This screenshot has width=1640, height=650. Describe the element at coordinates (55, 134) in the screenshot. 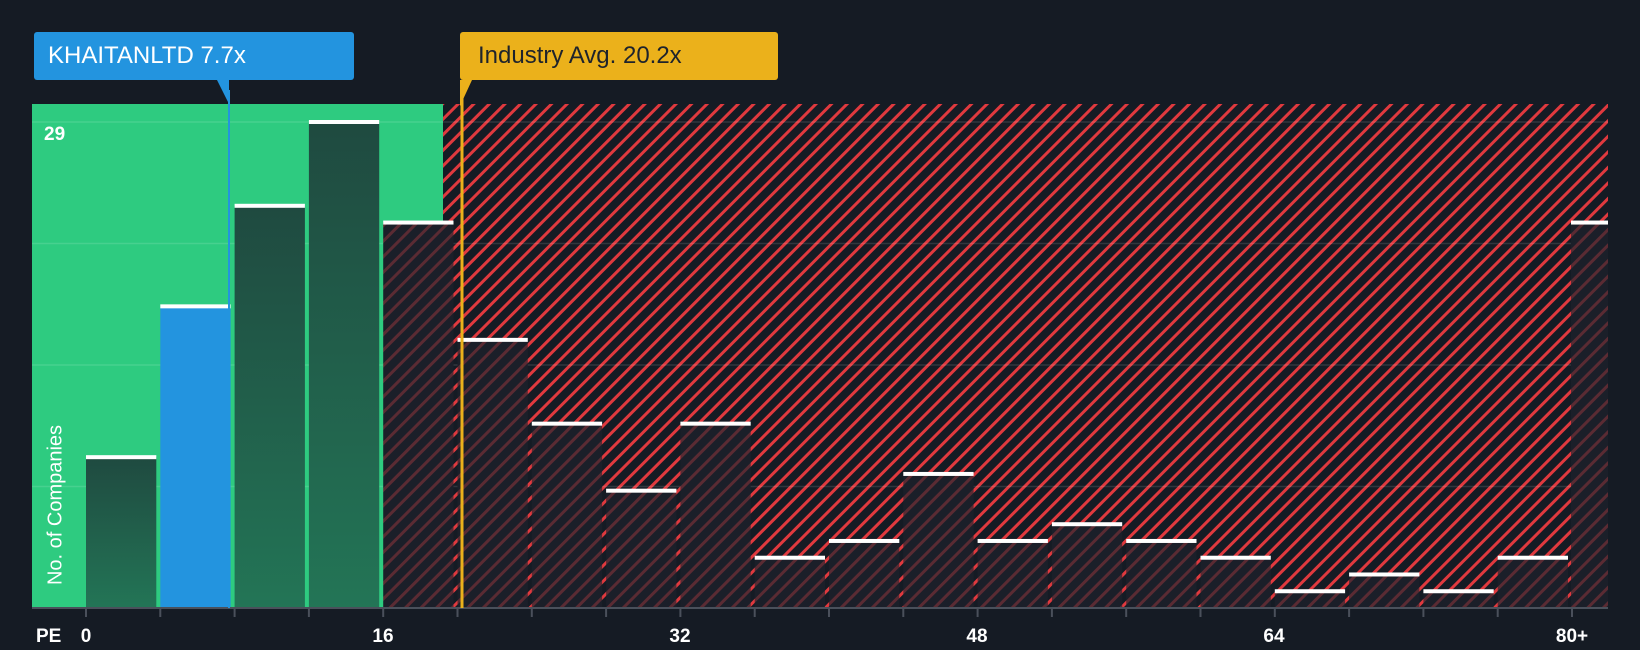

I see `y-axis-max-label: 29` at that location.